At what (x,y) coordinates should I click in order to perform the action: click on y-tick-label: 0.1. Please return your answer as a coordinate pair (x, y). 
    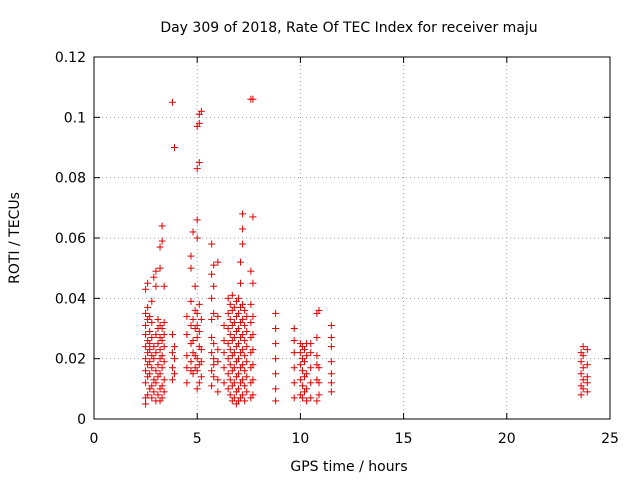
    Looking at the image, I should click on (75, 118).